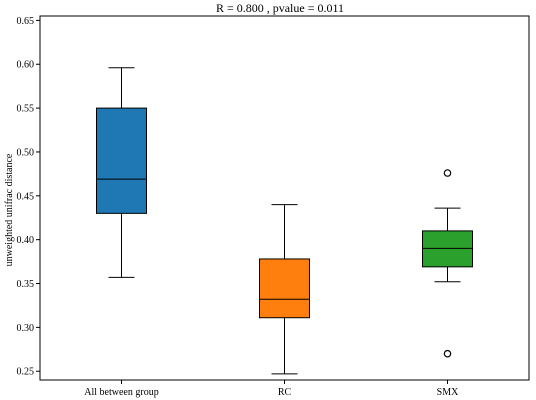  Describe the element at coordinates (26, 240) in the screenshot. I see `y-tick-label: 0.40` at that location.